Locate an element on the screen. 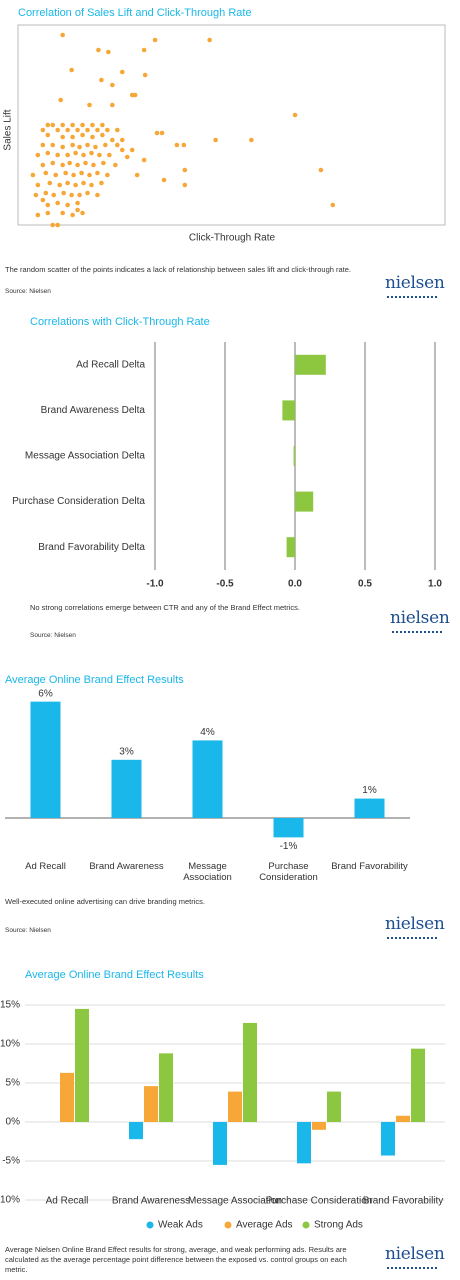 This screenshot has width=460, height=1280. y-tick-label: Message Association Delta is located at coordinates (85, 456).